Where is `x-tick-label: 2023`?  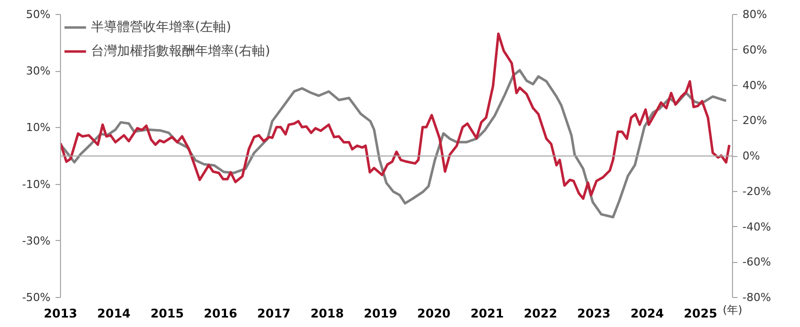
x-tick-label: 2023 is located at coordinates (594, 313).